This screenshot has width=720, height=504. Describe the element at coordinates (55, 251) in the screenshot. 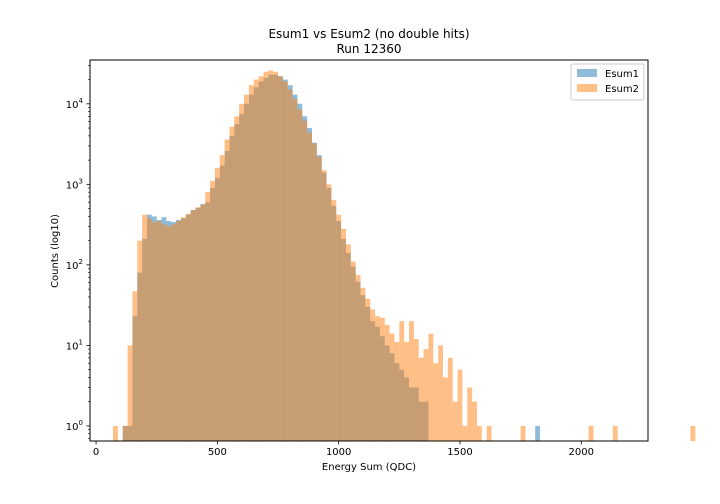

I see `y-axis-label: Counts (log10)` at that location.